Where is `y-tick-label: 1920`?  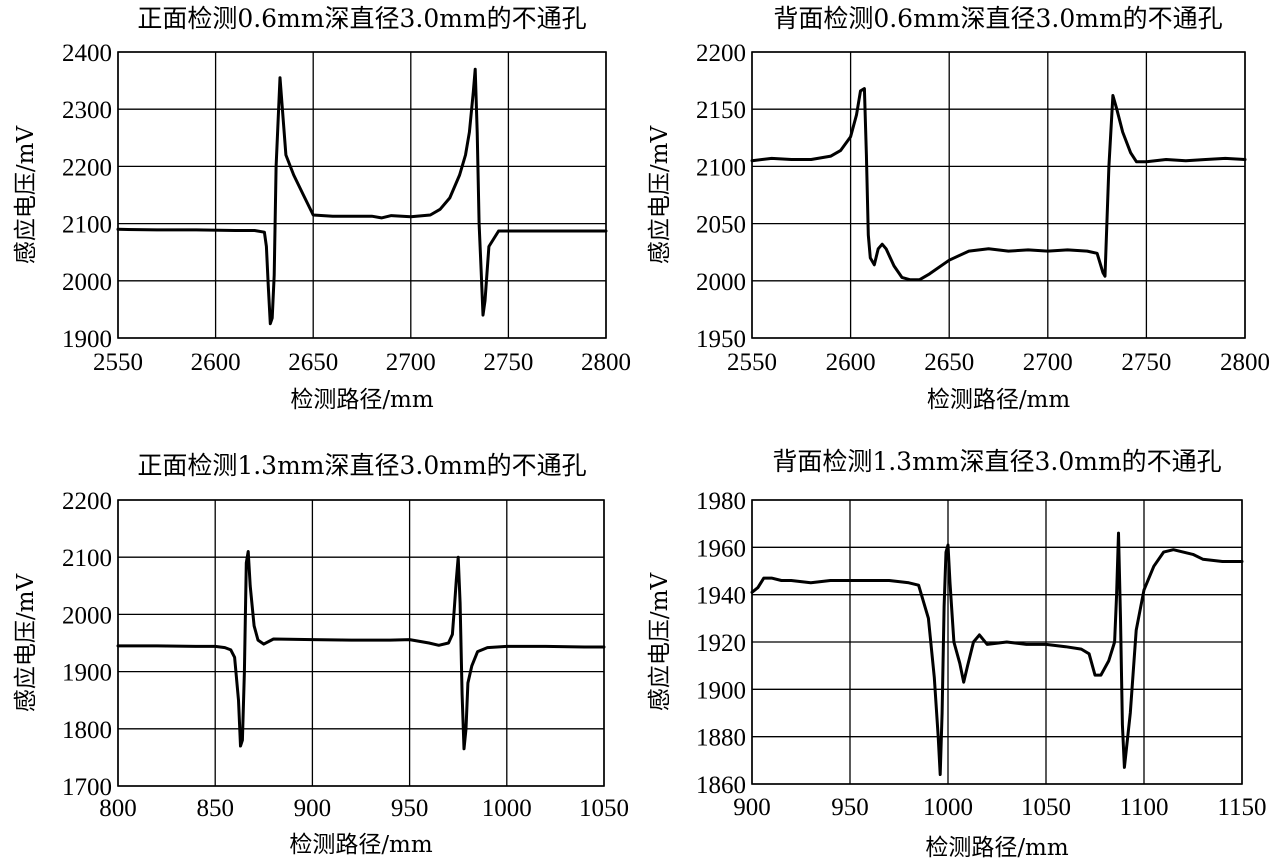 y-tick-label: 1920 is located at coordinates (721, 643).